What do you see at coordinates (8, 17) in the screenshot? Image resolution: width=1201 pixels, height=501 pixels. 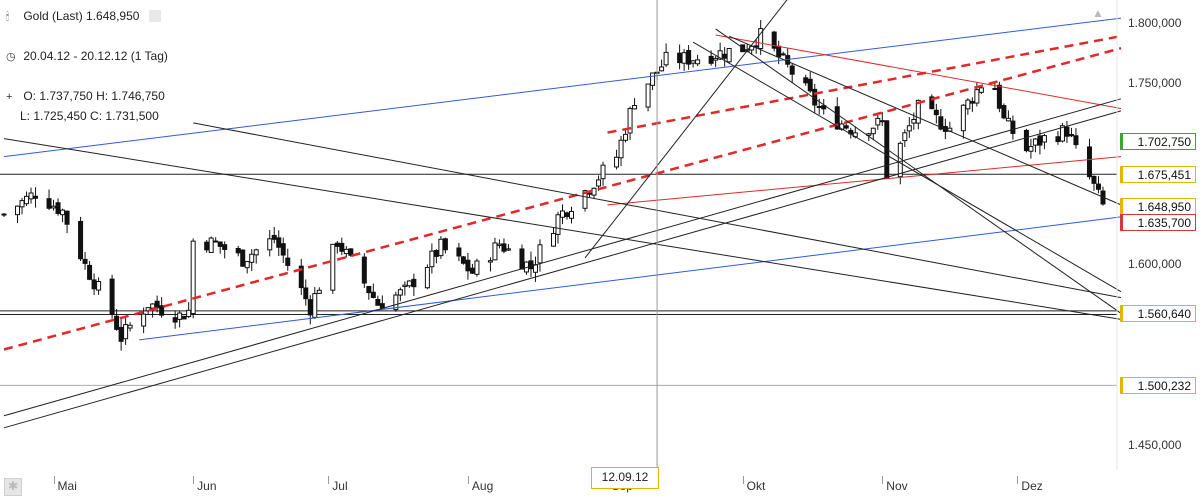 I see `candlestick-icon: 🕯` at bounding box center [8, 17].